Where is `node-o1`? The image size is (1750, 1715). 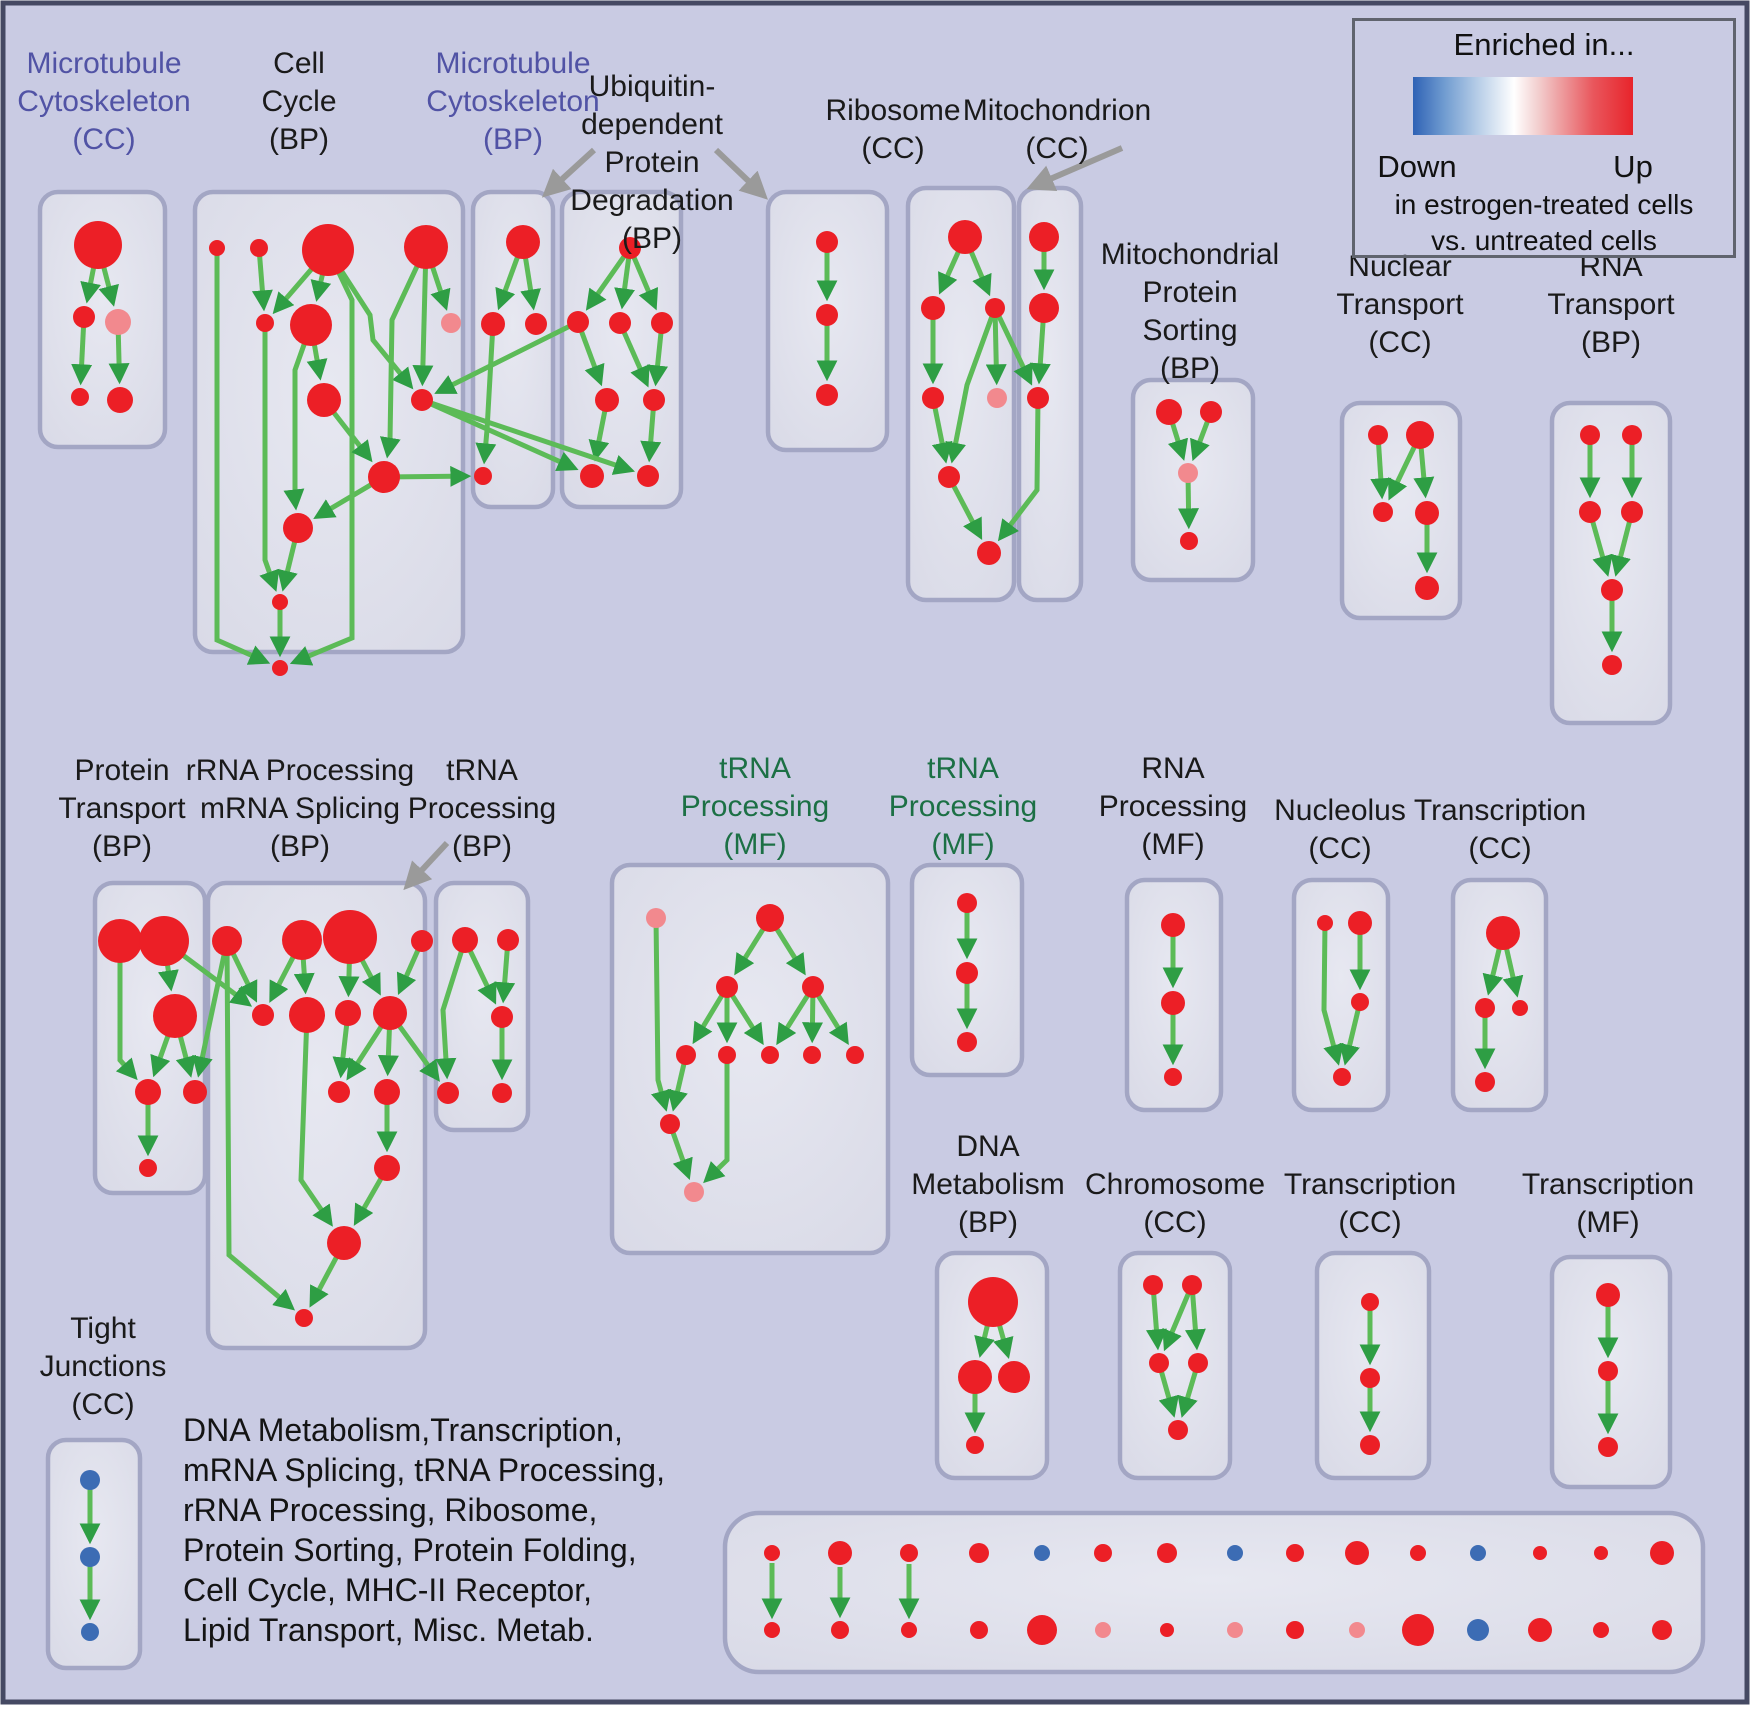
node-o1 is located at coordinates (98, 245).